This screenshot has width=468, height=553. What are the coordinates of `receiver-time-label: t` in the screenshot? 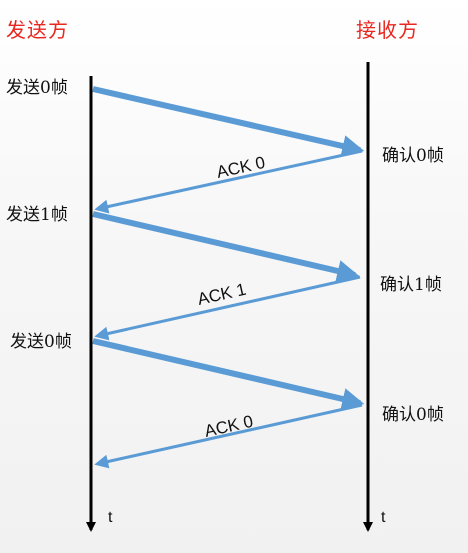 It's located at (383, 517).